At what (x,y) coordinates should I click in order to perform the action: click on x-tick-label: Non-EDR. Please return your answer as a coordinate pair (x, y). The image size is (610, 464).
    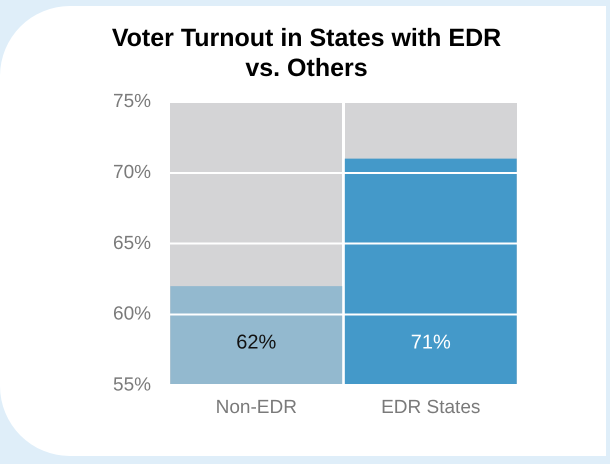
    Looking at the image, I should click on (256, 407).